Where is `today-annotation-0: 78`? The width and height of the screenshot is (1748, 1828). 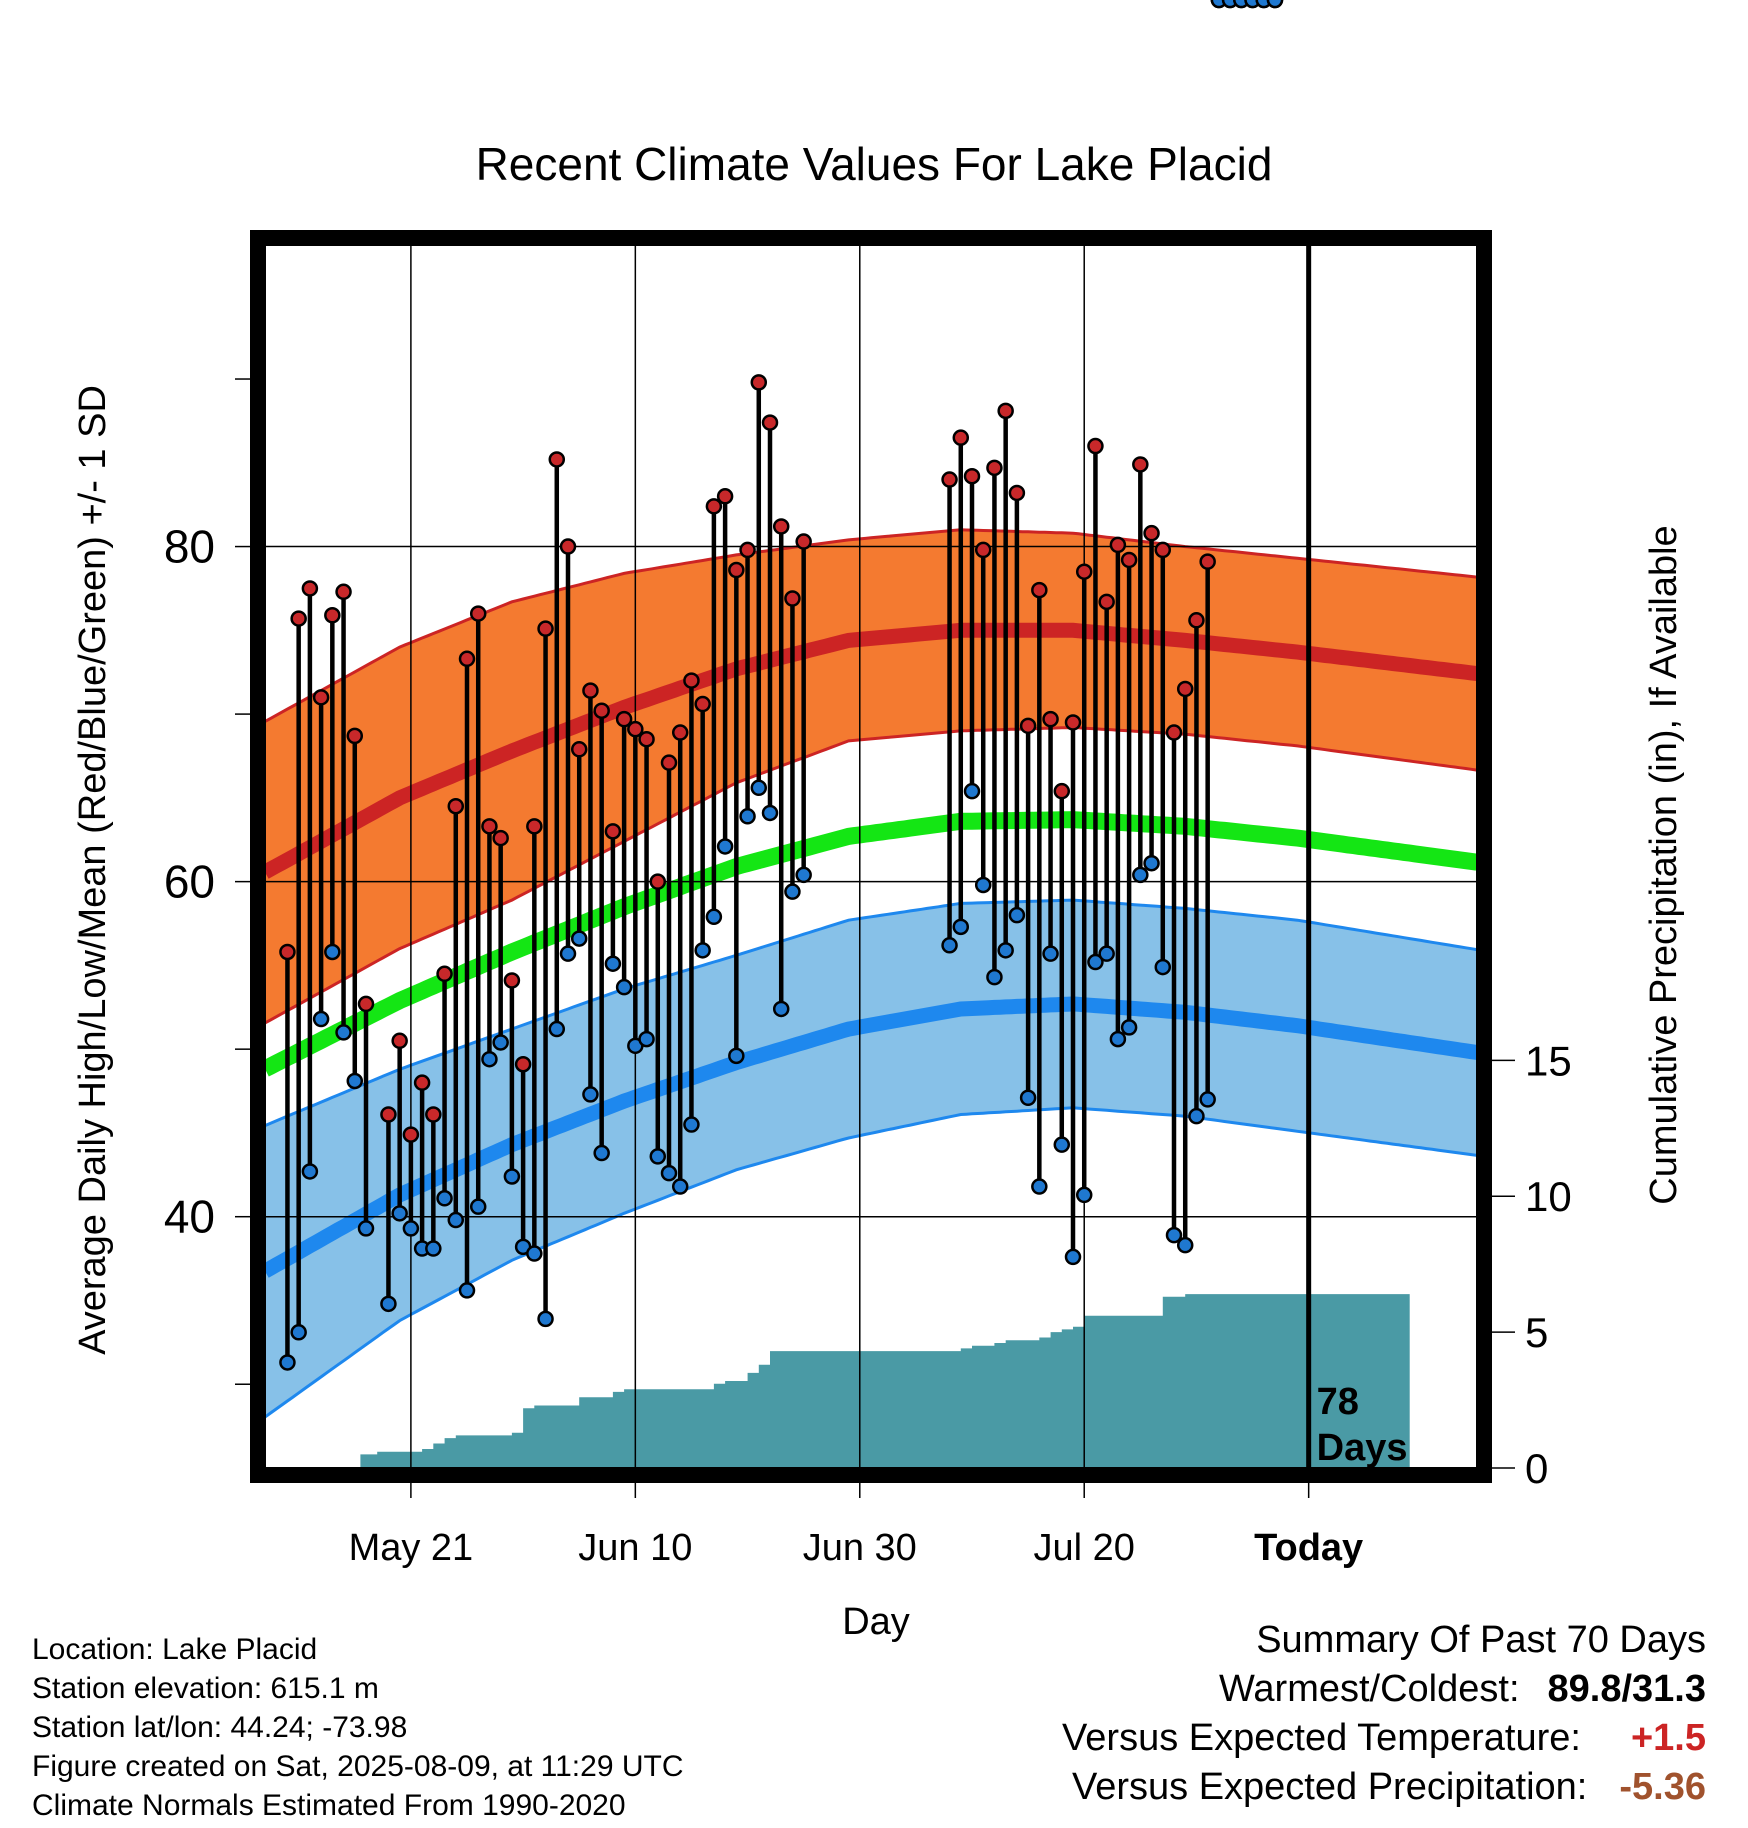 today-annotation-0: 78 is located at coordinates (1338, 1402).